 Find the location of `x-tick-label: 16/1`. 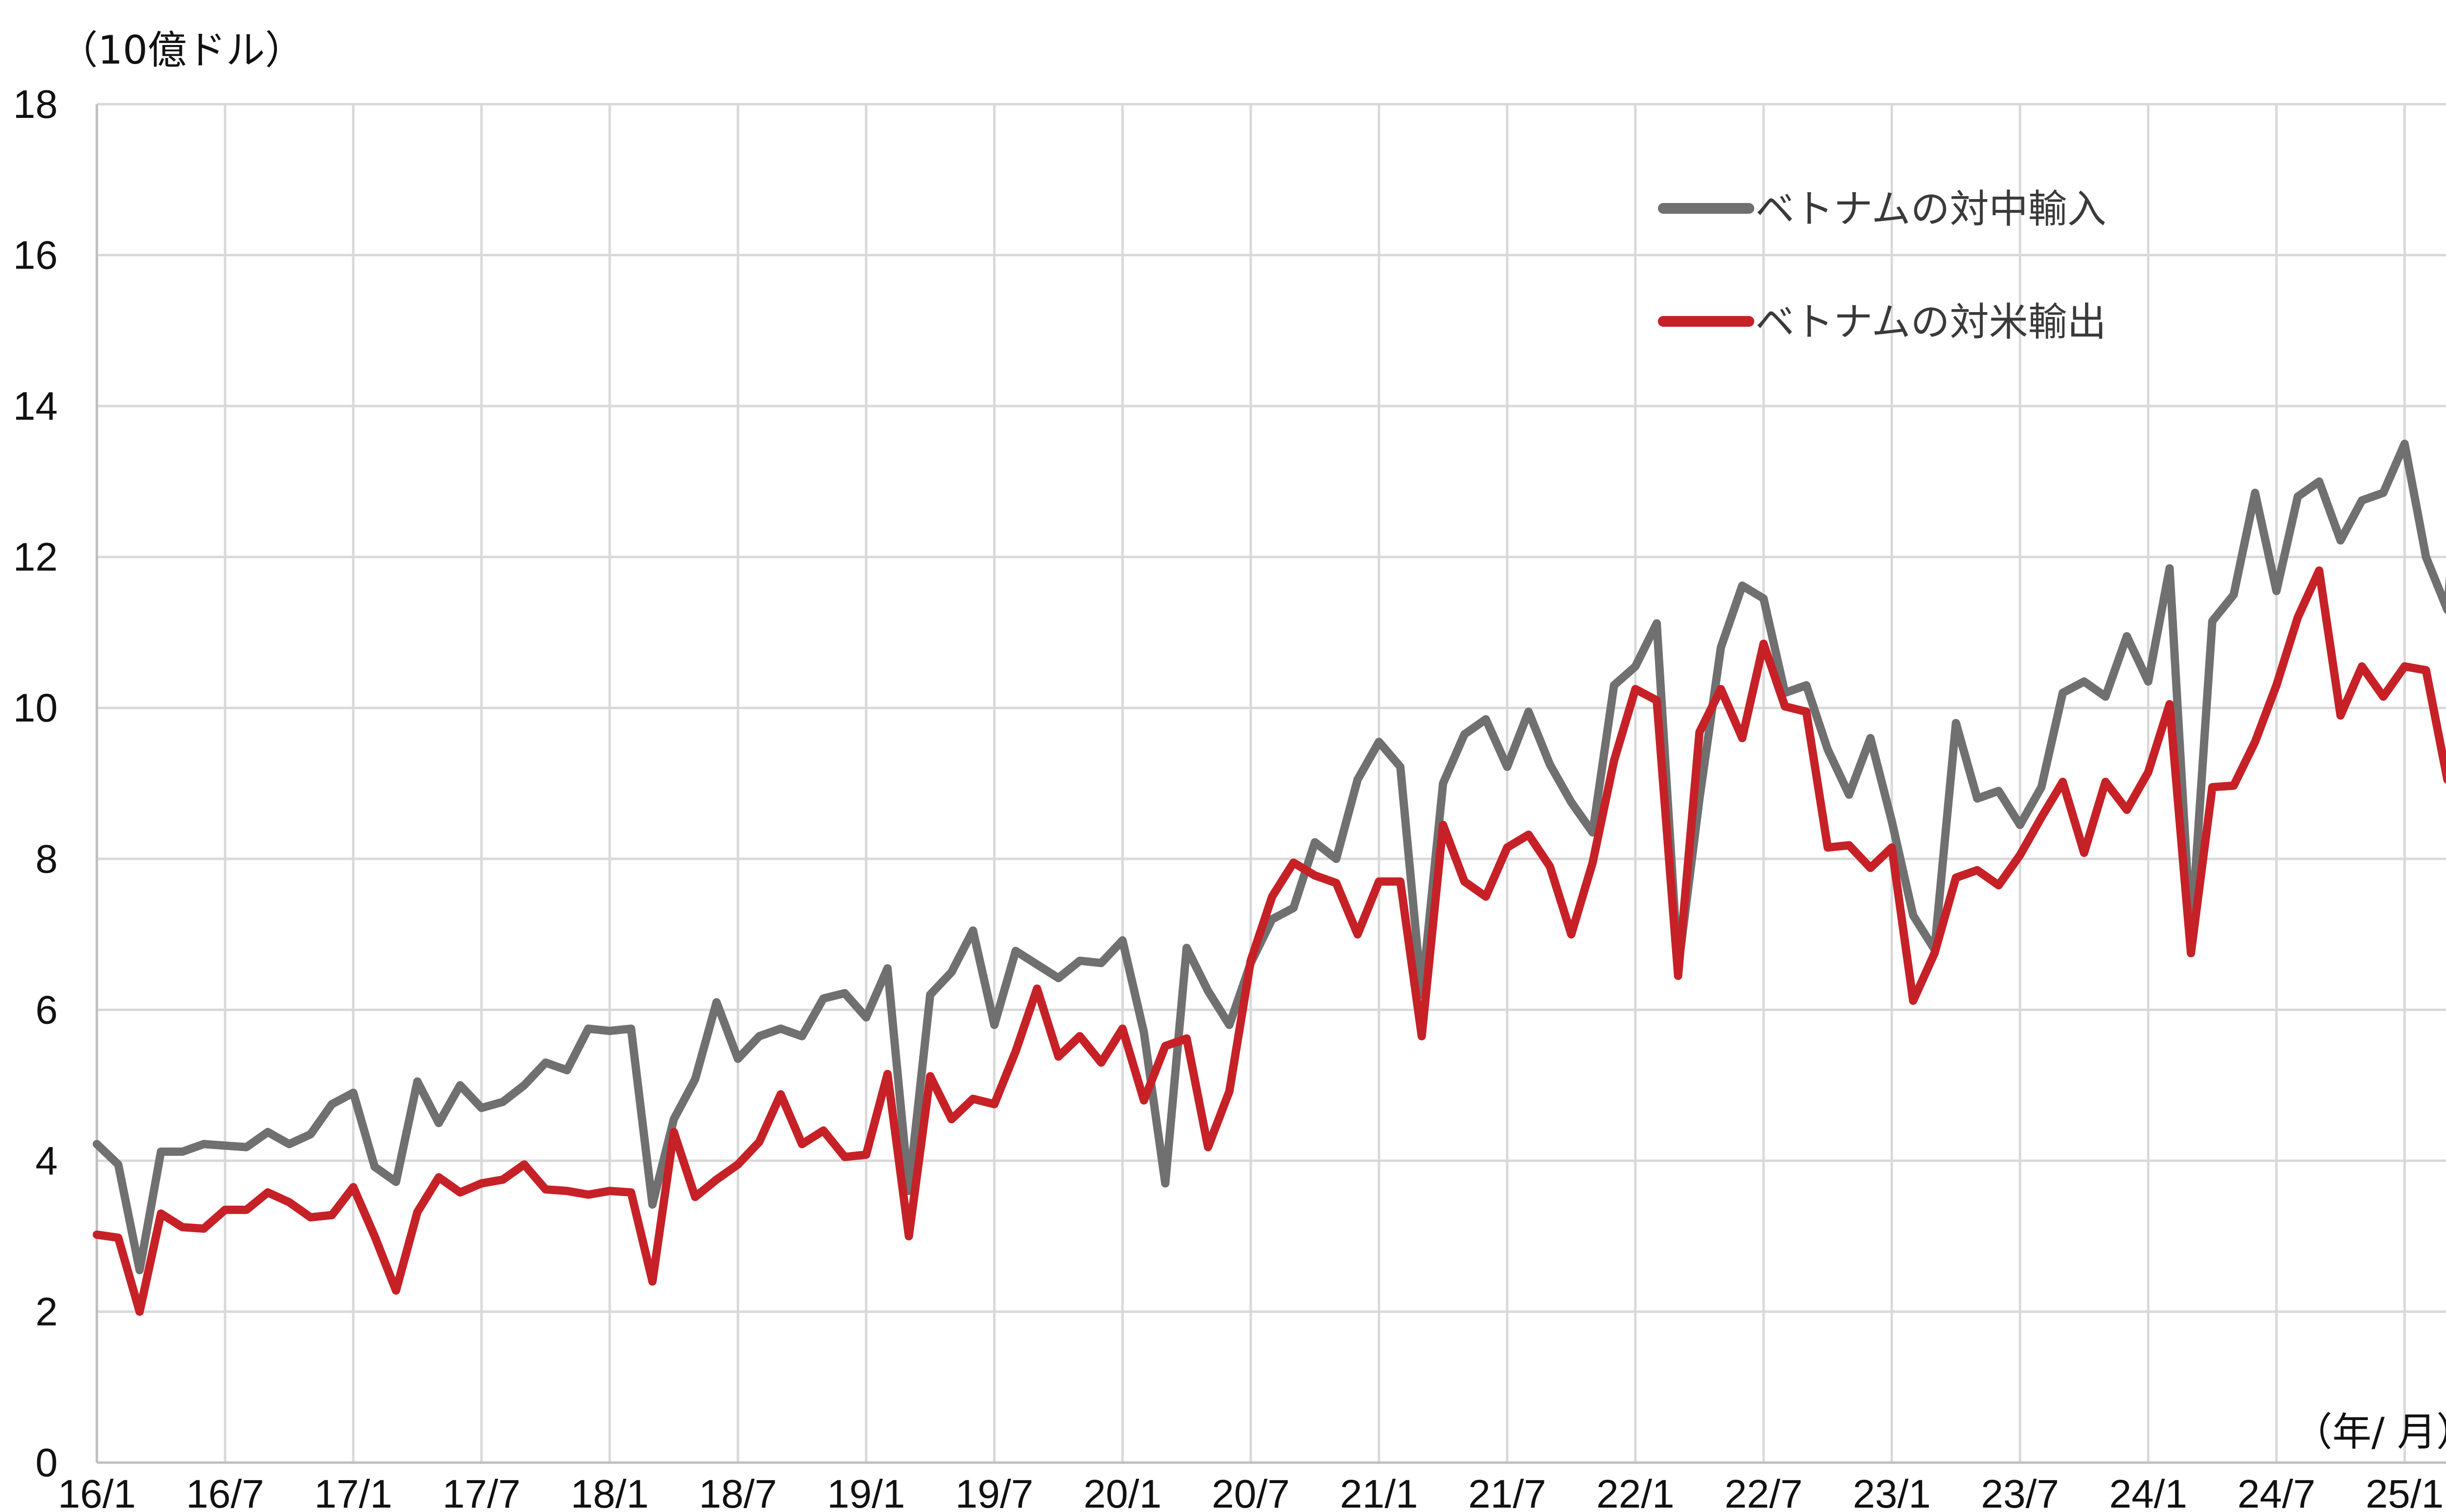

x-tick-label: 16/1 is located at coordinates (97, 1492).